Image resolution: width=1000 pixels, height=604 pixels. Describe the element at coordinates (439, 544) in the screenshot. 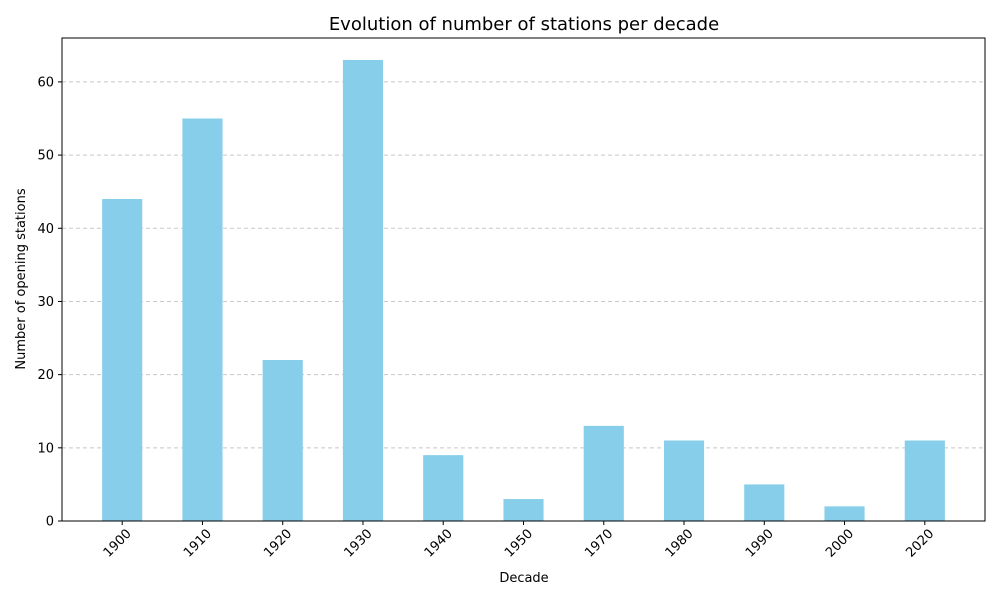

I see `x-tick-label: 1940` at that location.